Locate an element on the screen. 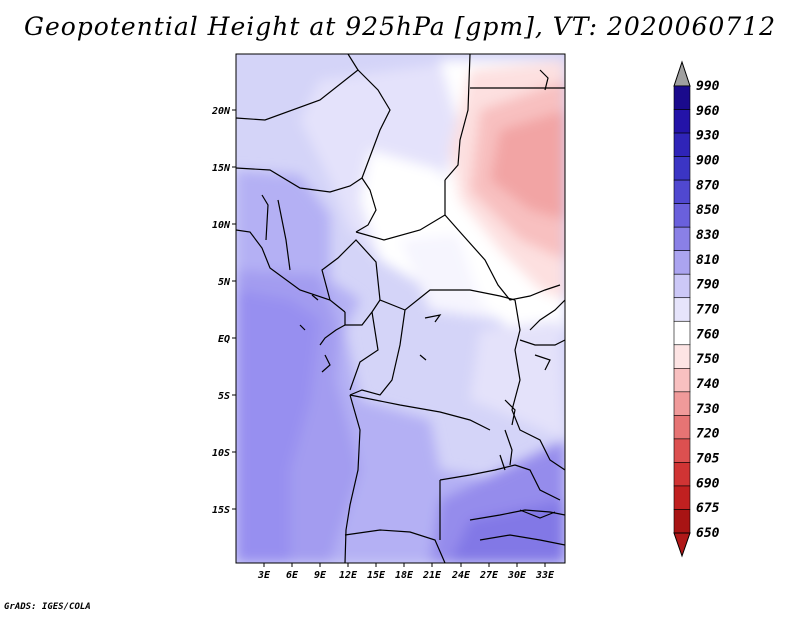 Image resolution: width=800 pixels, height=618 pixels. lon-label: 27E is located at coordinates (489, 575).